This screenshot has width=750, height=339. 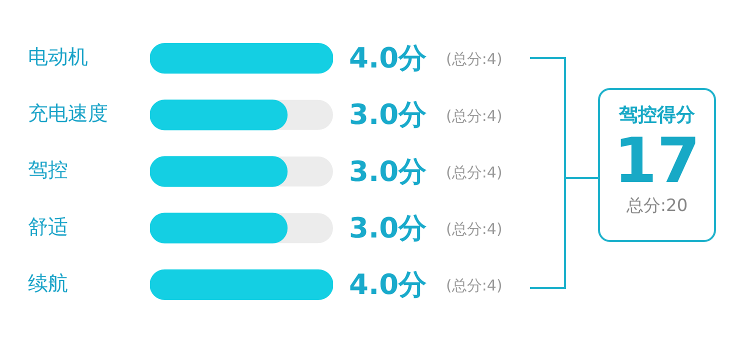 What do you see at coordinates (48, 226) in the screenshot?
I see `y-tick-label: 舒适` at bounding box center [48, 226].